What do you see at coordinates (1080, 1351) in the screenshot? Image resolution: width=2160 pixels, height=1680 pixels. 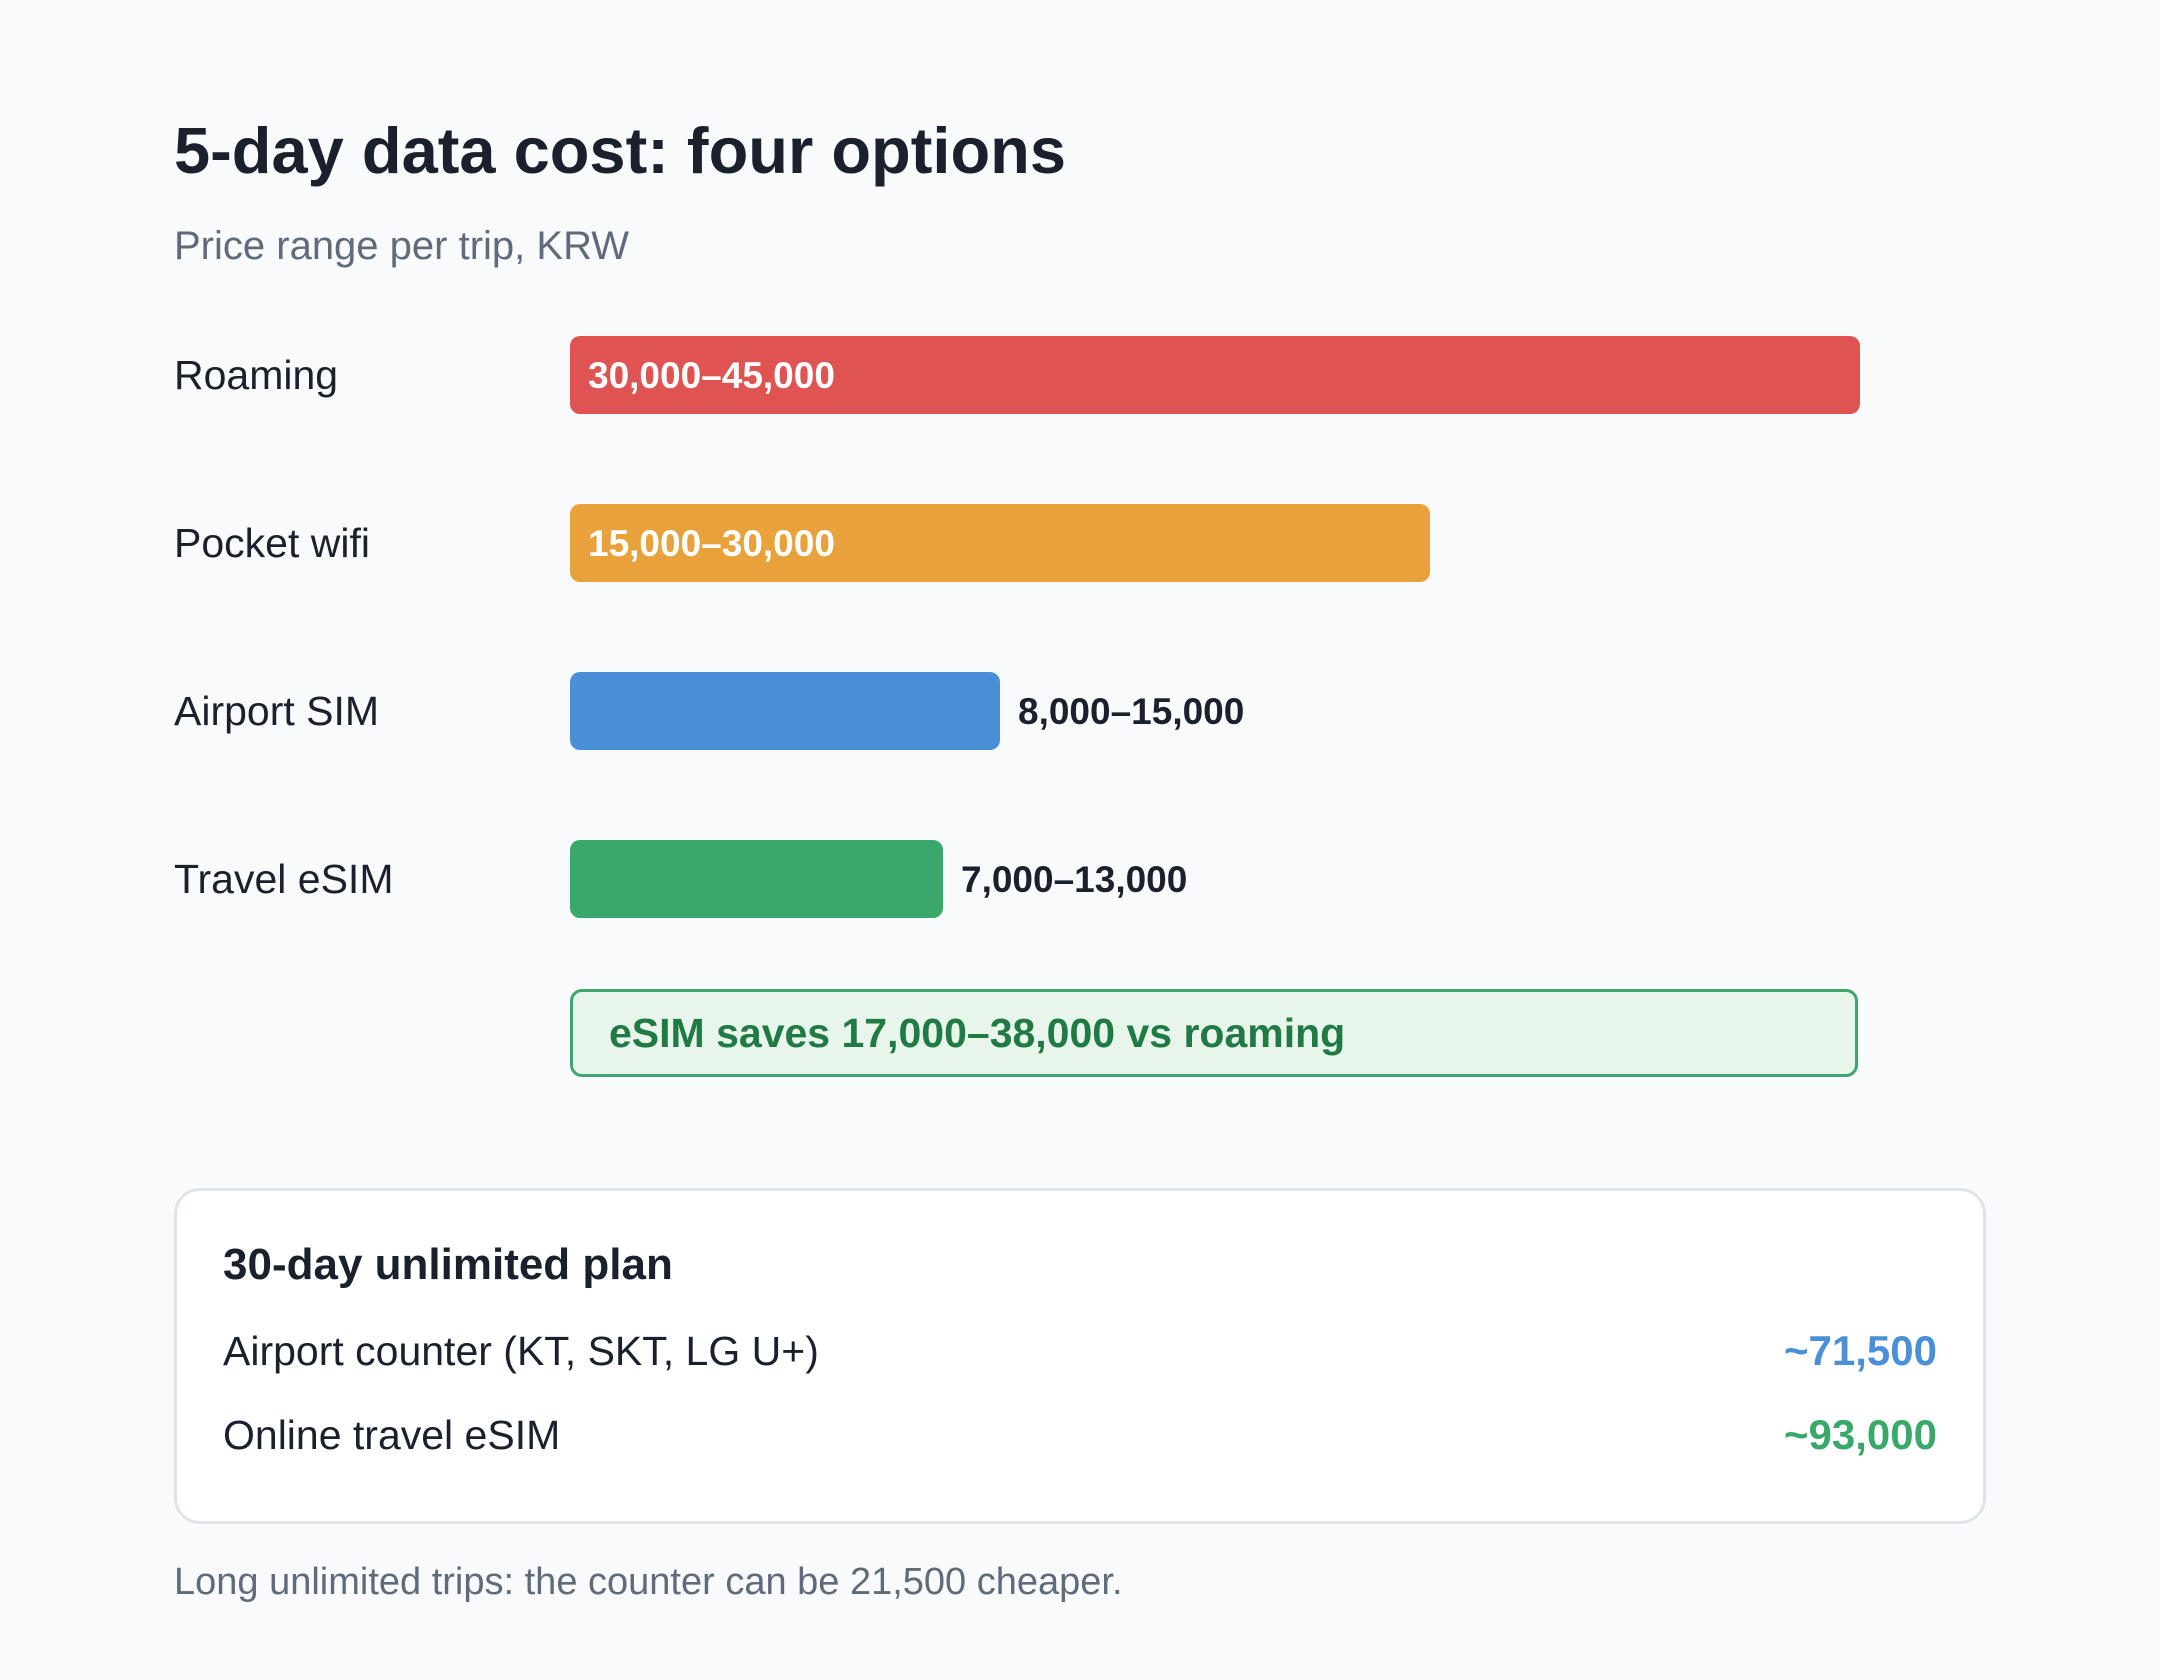 I see `plan-row-airport-counter: Airport counter (KT, SKT, LG U+) ~71,500` at bounding box center [1080, 1351].